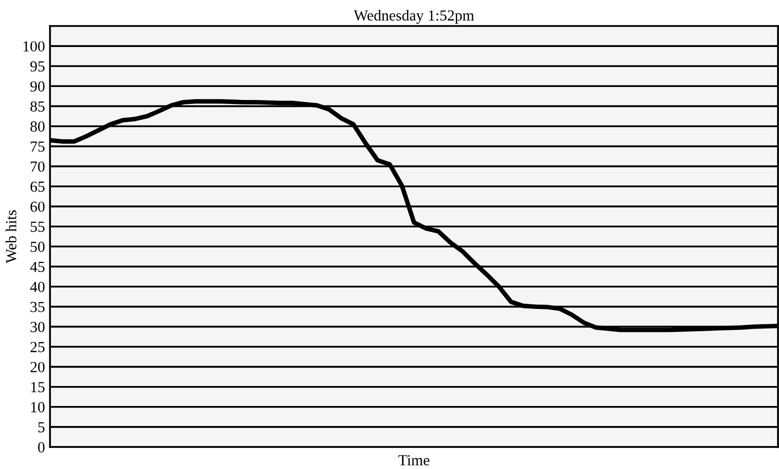  What do you see at coordinates (37, 126) in the screenshot?
I see `y-tick-label: 80` at bounding box center [37, 126].